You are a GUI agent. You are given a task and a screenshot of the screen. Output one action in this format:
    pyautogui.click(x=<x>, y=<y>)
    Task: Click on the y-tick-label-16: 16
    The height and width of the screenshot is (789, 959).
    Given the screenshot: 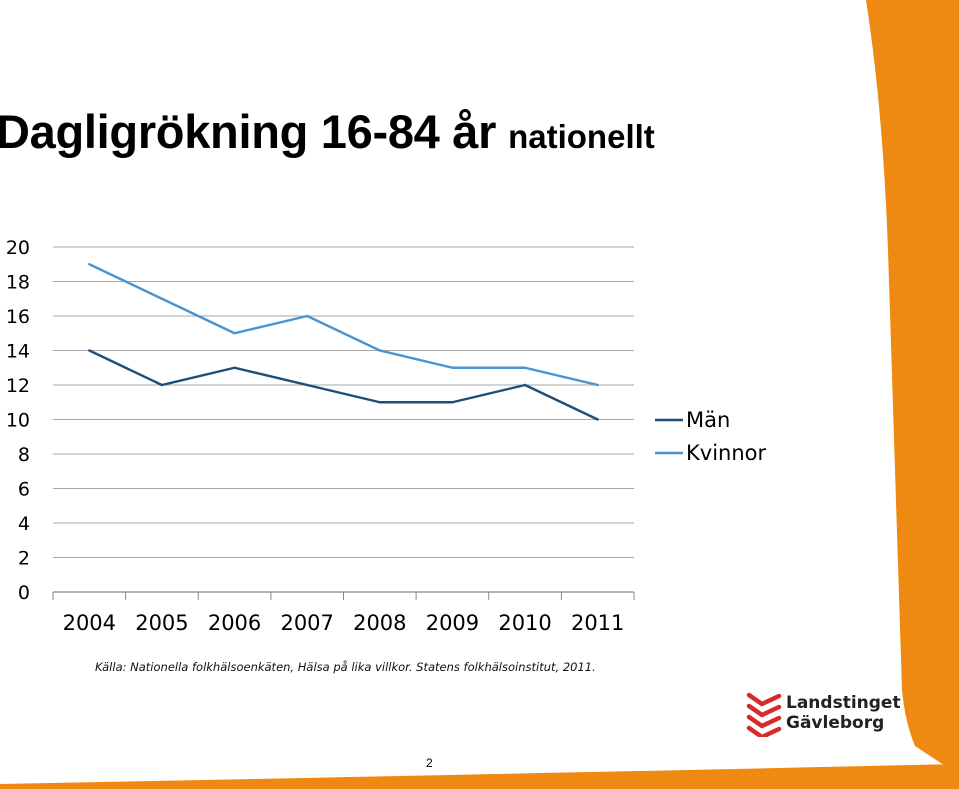 What is the action you would take?
    pyautogui.click(x=18, y=317)
    